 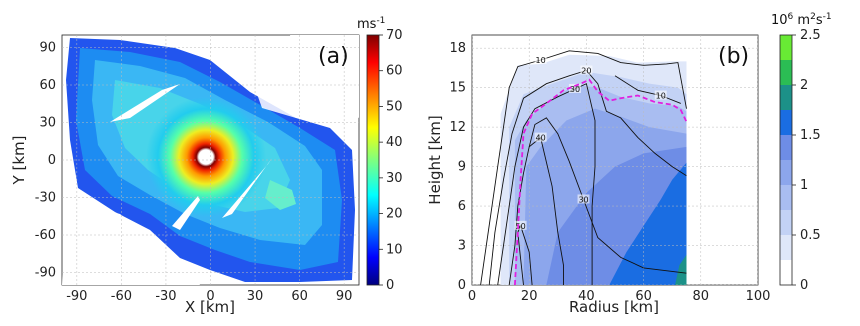 I want to click on panel-b-contour-label: 20, so click(x=586, y=71).